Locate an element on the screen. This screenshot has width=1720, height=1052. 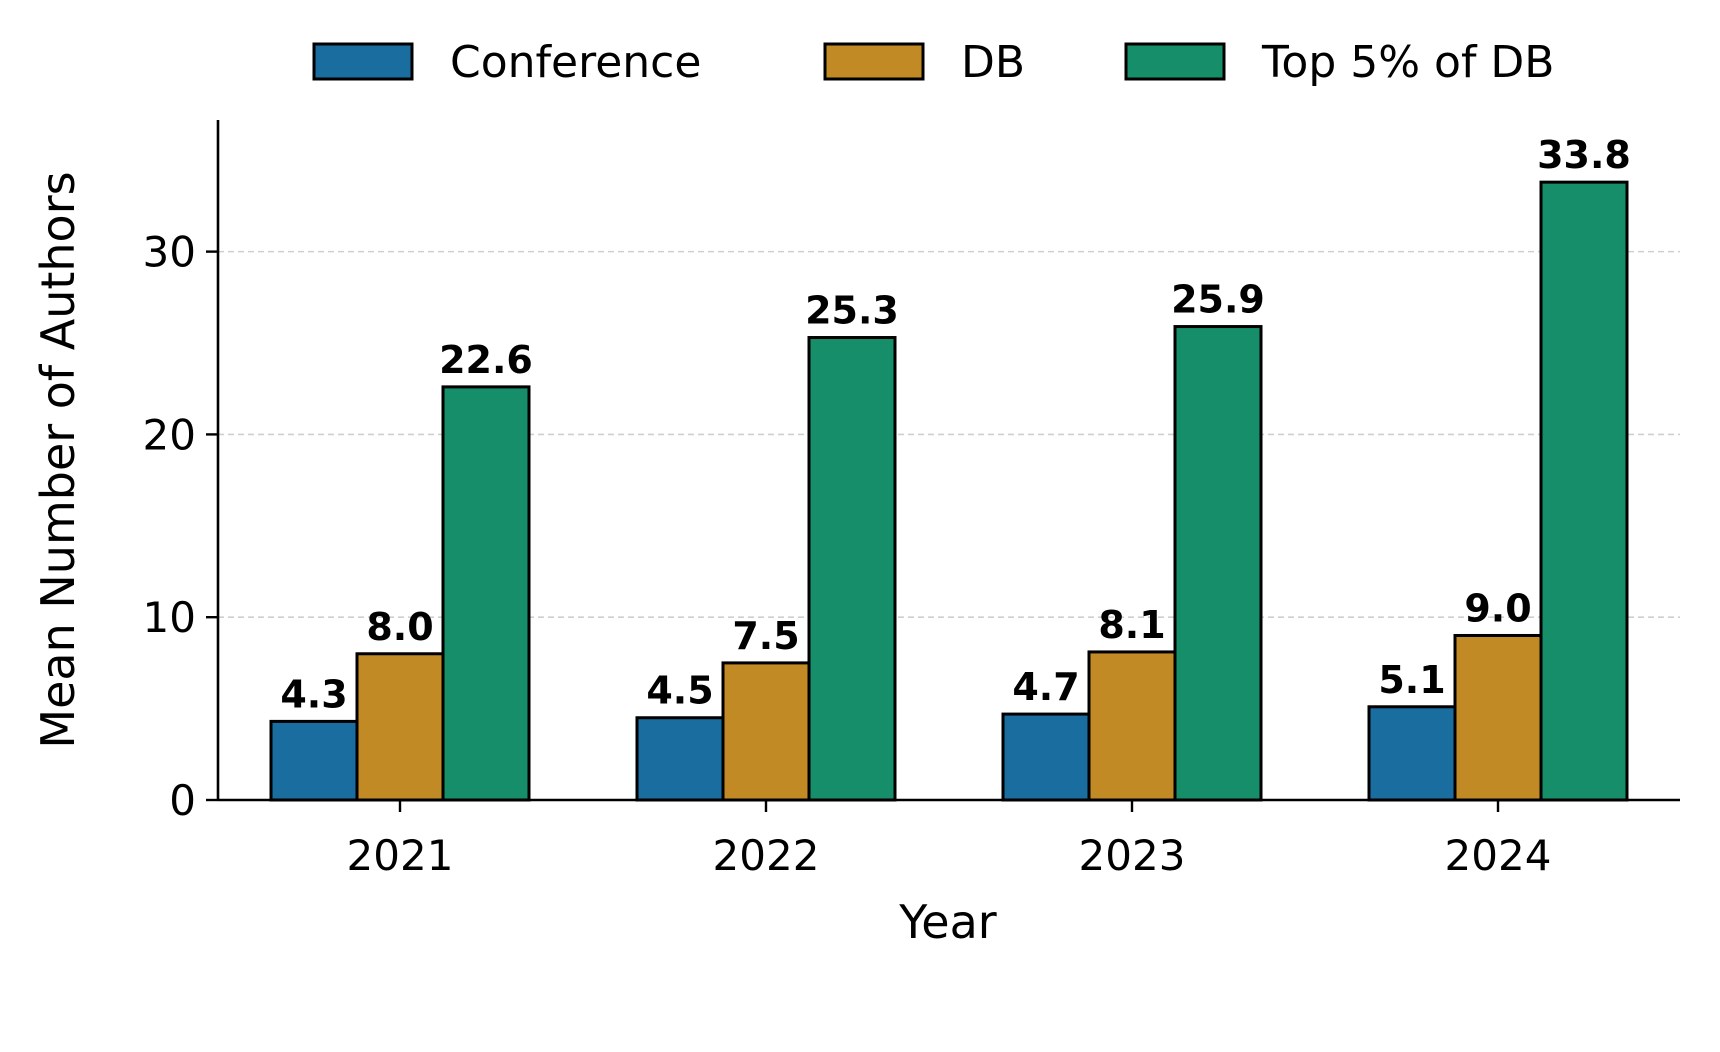
data-label: 25.3 is located at coordinates (852, 311).